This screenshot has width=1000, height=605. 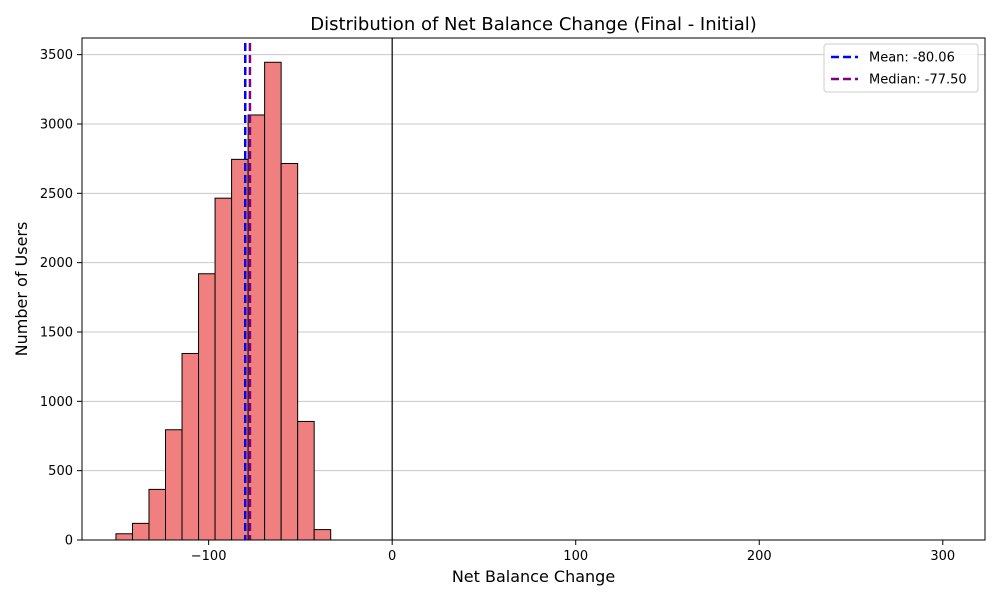 What do you see at coordinates (918, 80) in the screenshot?
I see `legend-entry: Median: -77.50` at bounding box center [918, 80].